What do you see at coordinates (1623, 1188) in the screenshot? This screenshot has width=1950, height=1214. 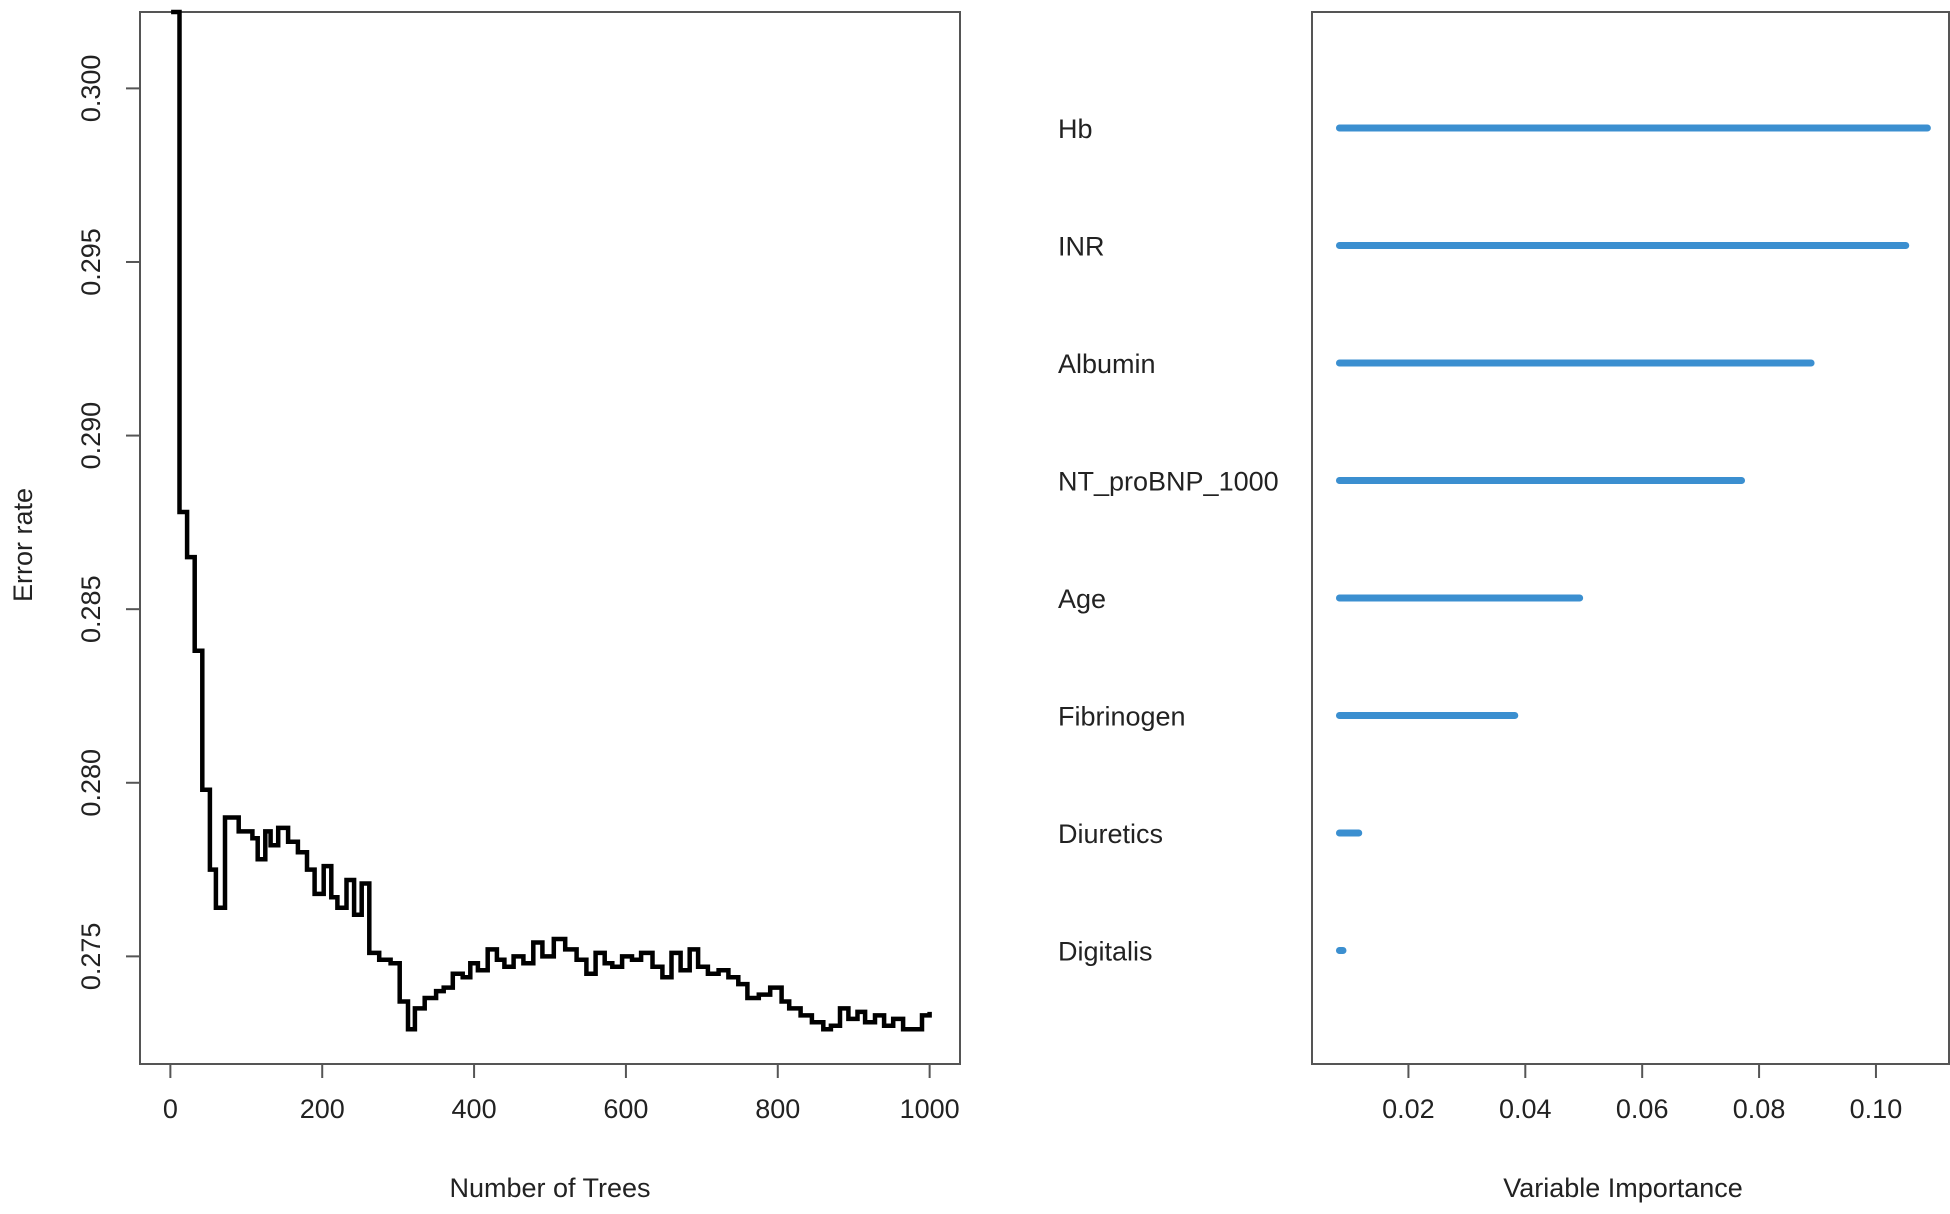 I see `variable-importance-x-axis-label: Variable Importance` at bounding box center [1623, 1188].